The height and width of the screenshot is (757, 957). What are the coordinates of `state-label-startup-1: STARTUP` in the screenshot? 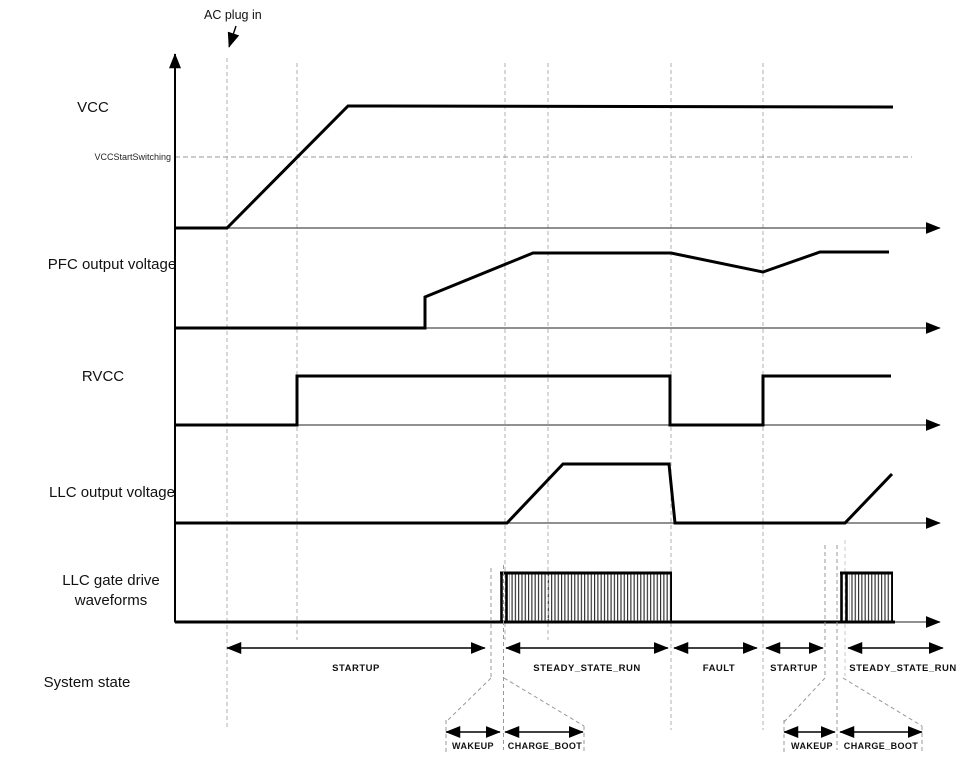 It's located at (356, 668).